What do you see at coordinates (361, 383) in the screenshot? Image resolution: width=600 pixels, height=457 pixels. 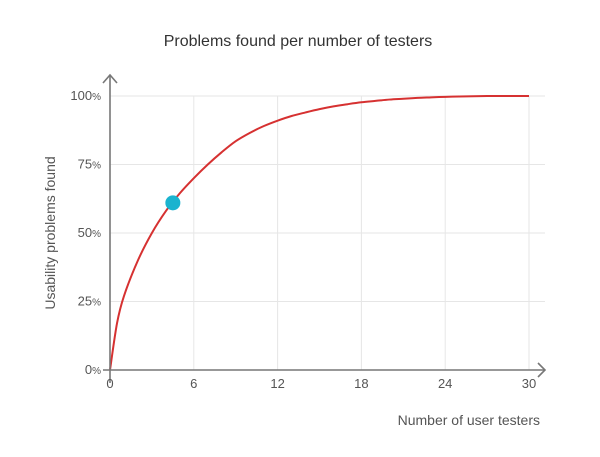 I see `x-tick-label: 18` at bounding box center [361, 383].